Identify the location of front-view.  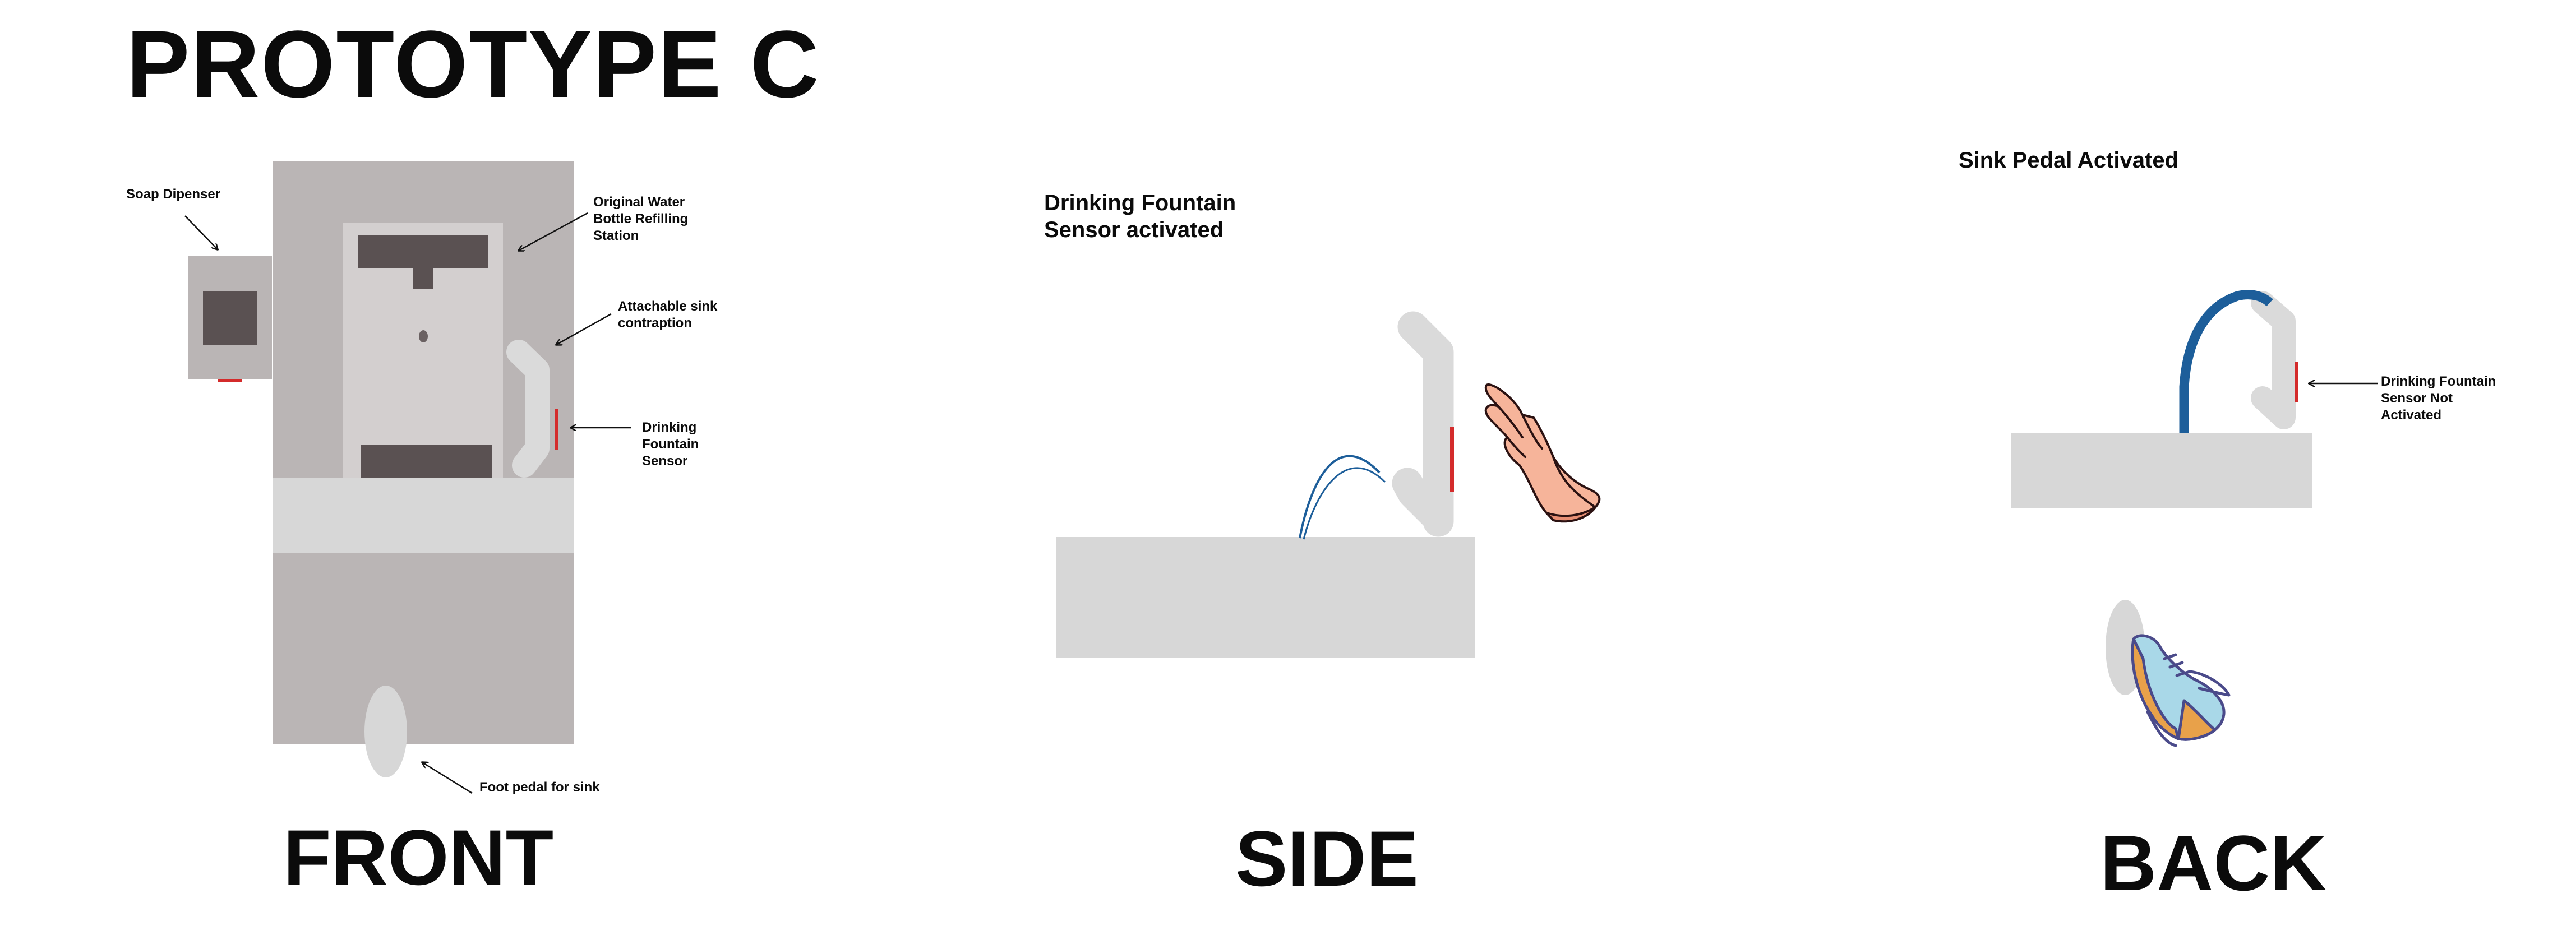
(408, 477).